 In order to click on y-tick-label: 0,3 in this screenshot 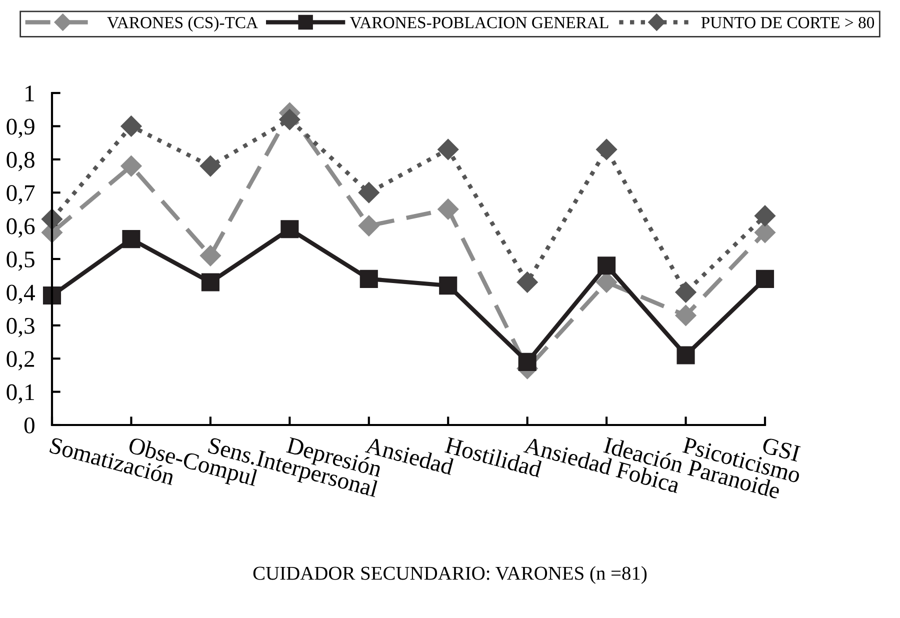, I will do `click(20, 328)`.